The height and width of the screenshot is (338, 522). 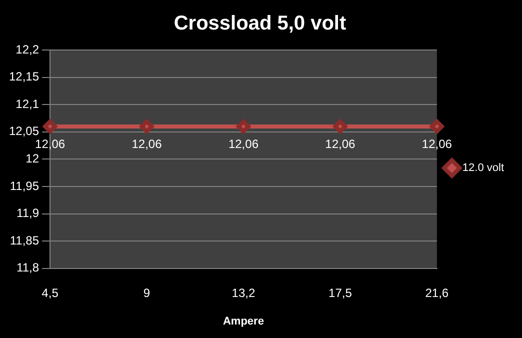 I want to click on x-tick-label: 4,5, so click(x=50, y=293).